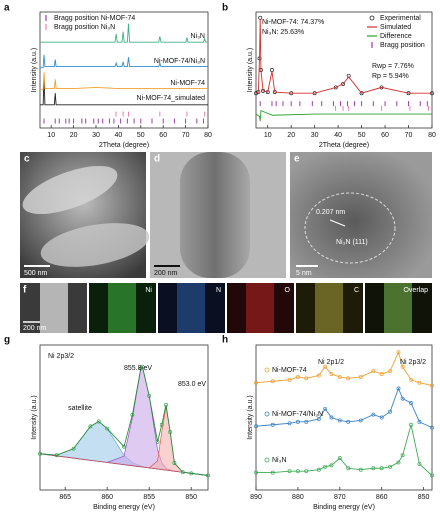 The image size is (440, 520). I want to click on legend-label: Bragg position Ni-MOF-74, so click(94, 18).